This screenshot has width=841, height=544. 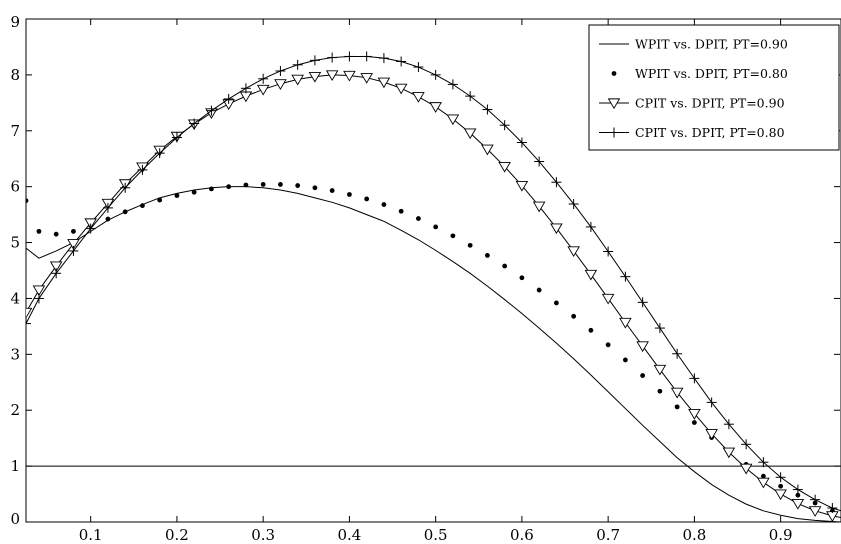 What do you see at coordinates (15, 22) in the screenshot?
I see `y-tick-label: 9` at bounding box center [15, 22].